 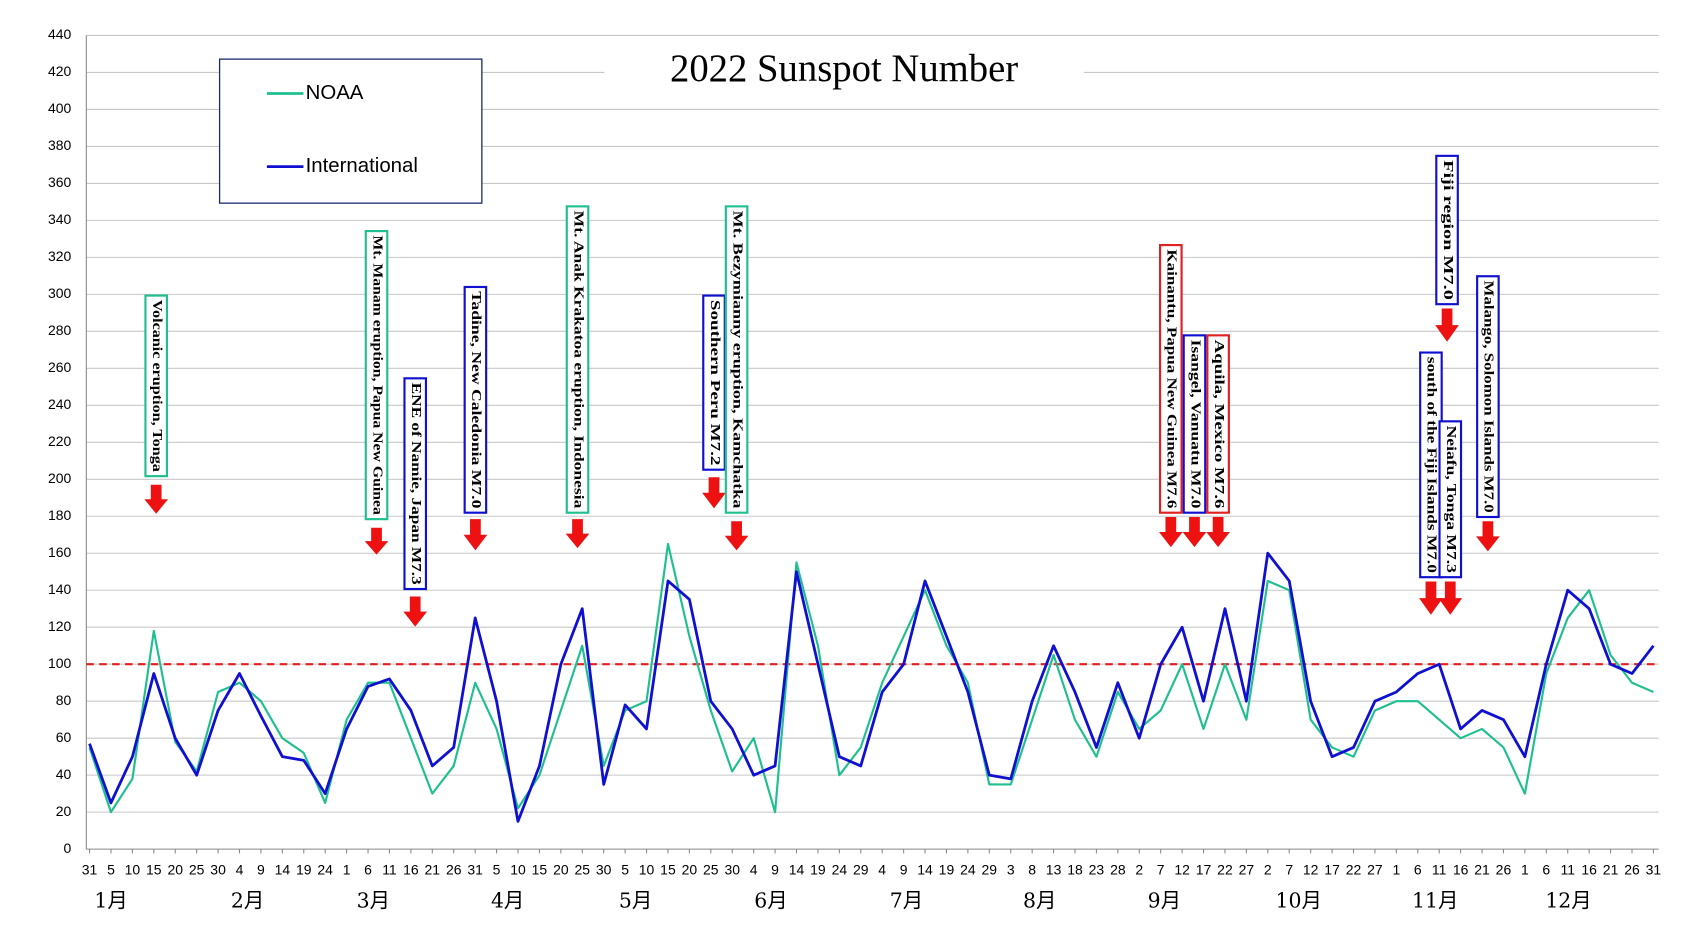 I want to click on annotation-text: south of the Fiji Islands M7.0, so click(x=1431, y=465).